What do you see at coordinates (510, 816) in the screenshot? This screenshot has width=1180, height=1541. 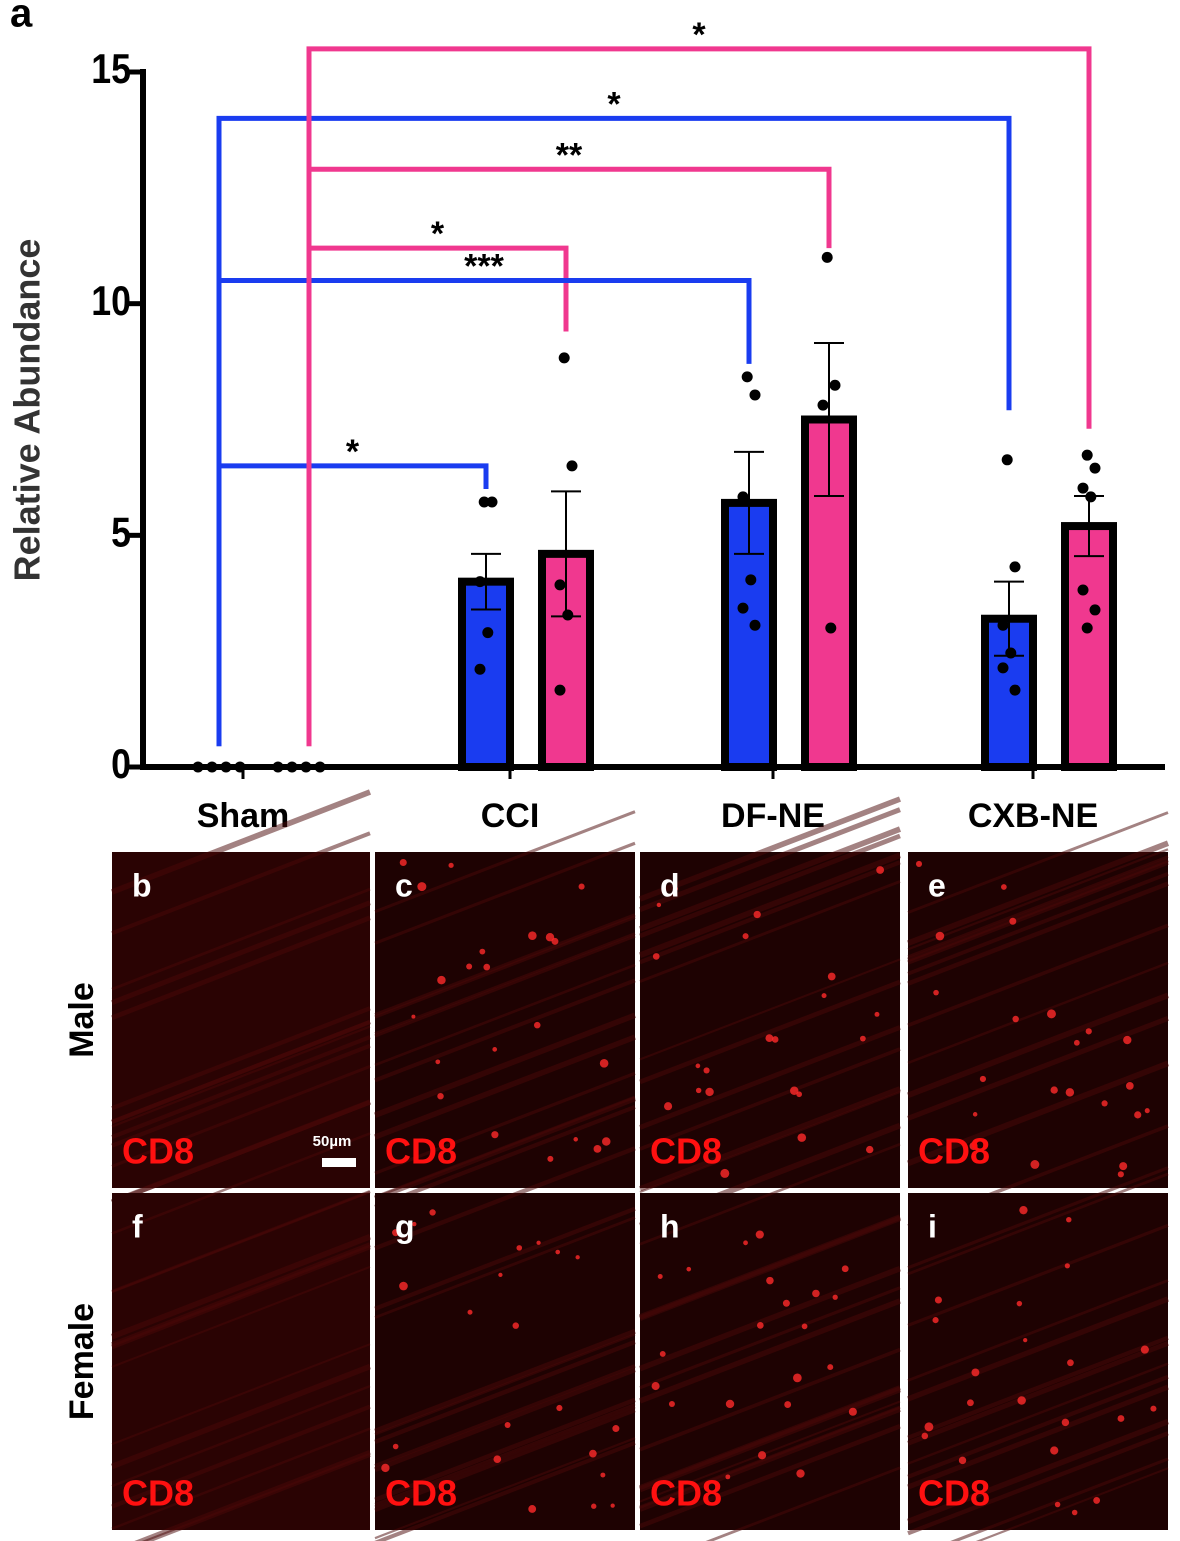 I see `x-tick-label: CCI` at bounding box center [510, 816].